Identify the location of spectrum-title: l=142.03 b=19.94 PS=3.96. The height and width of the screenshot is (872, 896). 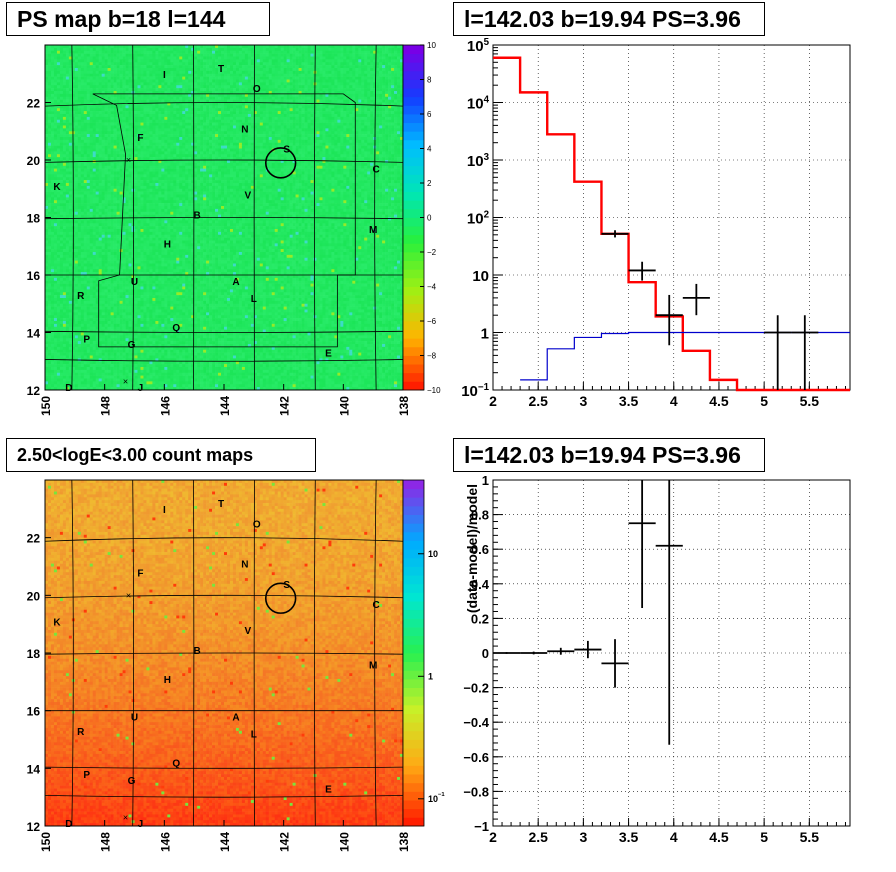
(609, 19).